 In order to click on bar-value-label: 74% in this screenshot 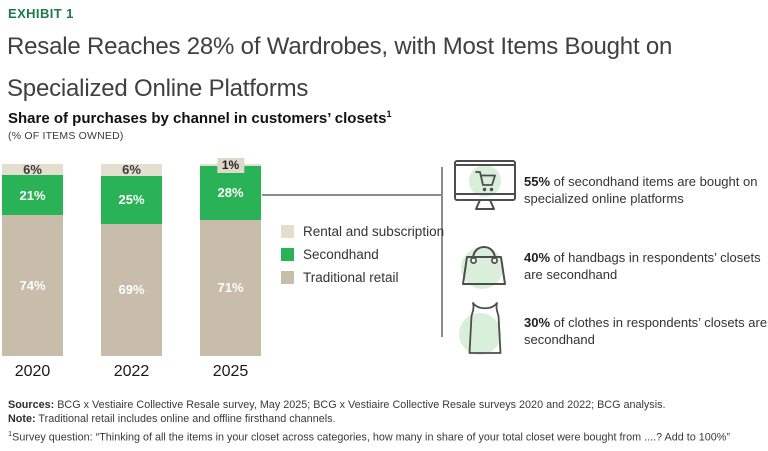, I will do `click(32, 286)`.